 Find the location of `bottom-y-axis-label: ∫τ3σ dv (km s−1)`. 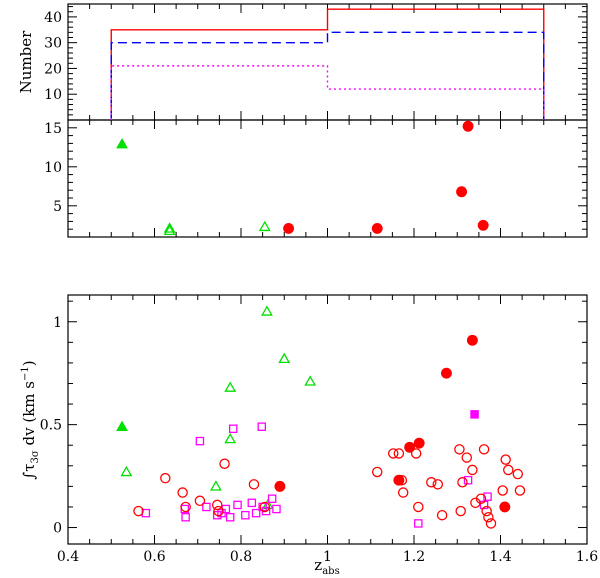

bottom-y-axis-label: ∫τ3σ dv (km s−1) is located at coordinates (30, 419).